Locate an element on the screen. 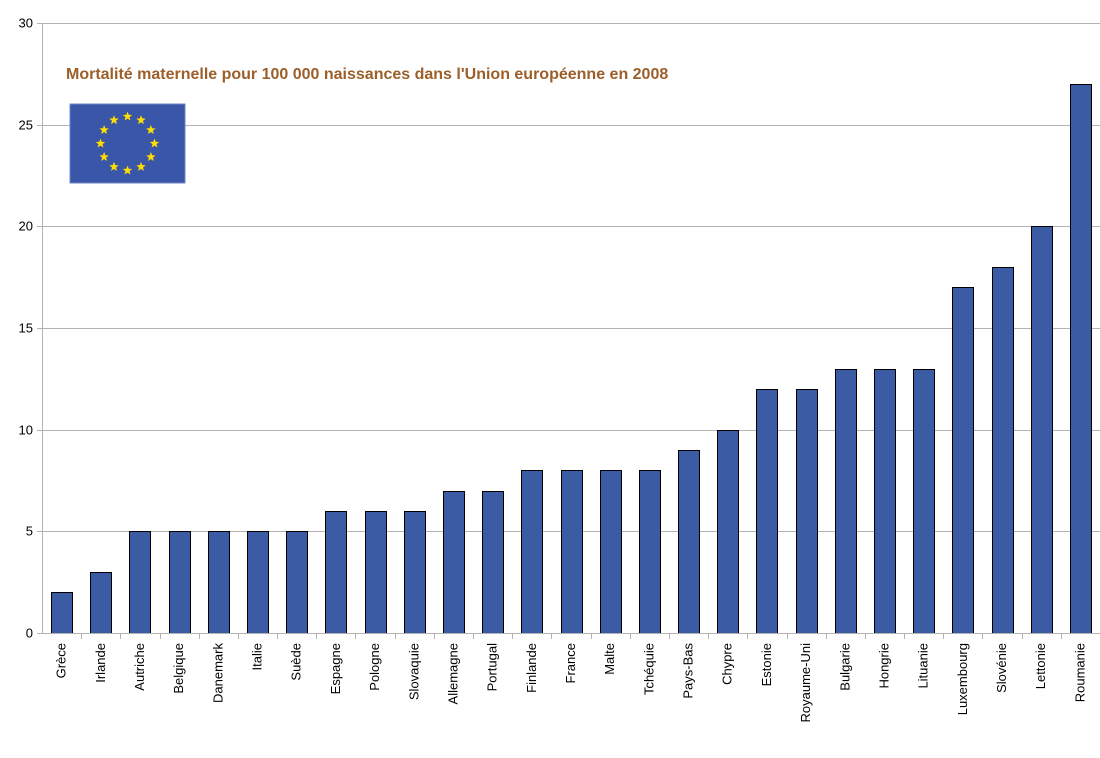  bar-luxembourg is located at coordinates (963, 461).